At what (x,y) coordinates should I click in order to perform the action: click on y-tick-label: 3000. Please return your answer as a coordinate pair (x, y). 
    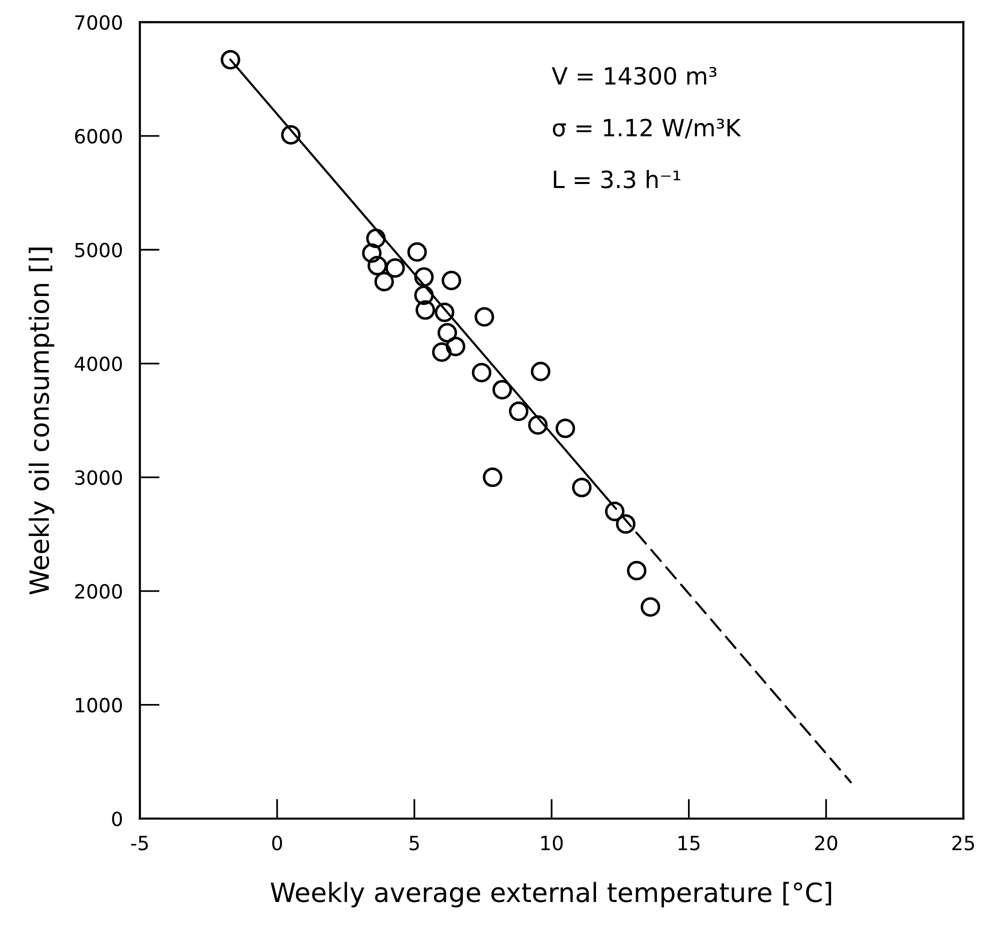
    Looking at the image, I should click on (98, 477).